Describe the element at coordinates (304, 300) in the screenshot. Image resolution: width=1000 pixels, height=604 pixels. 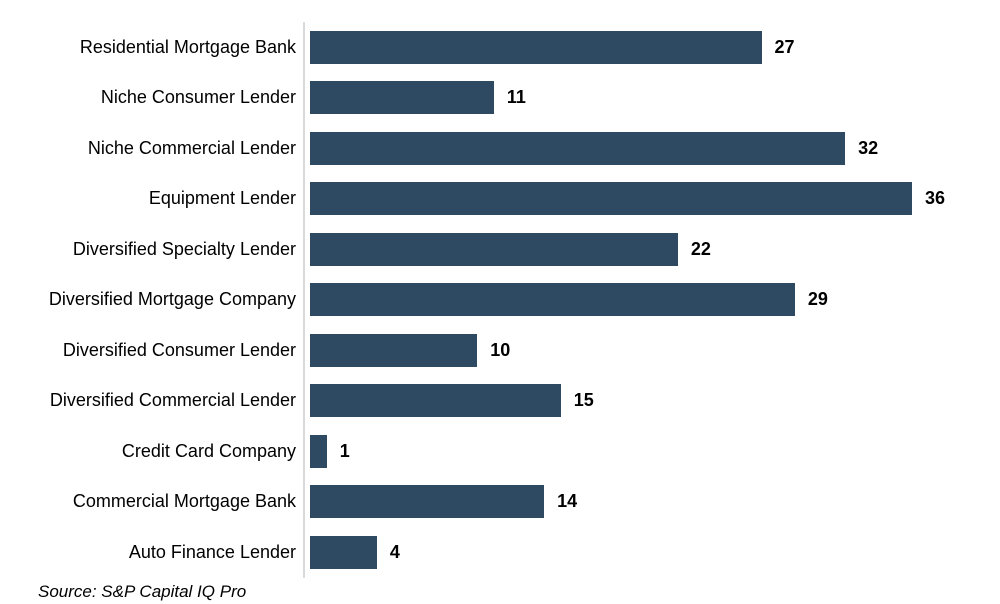
I see `y-axis-line` at that location.